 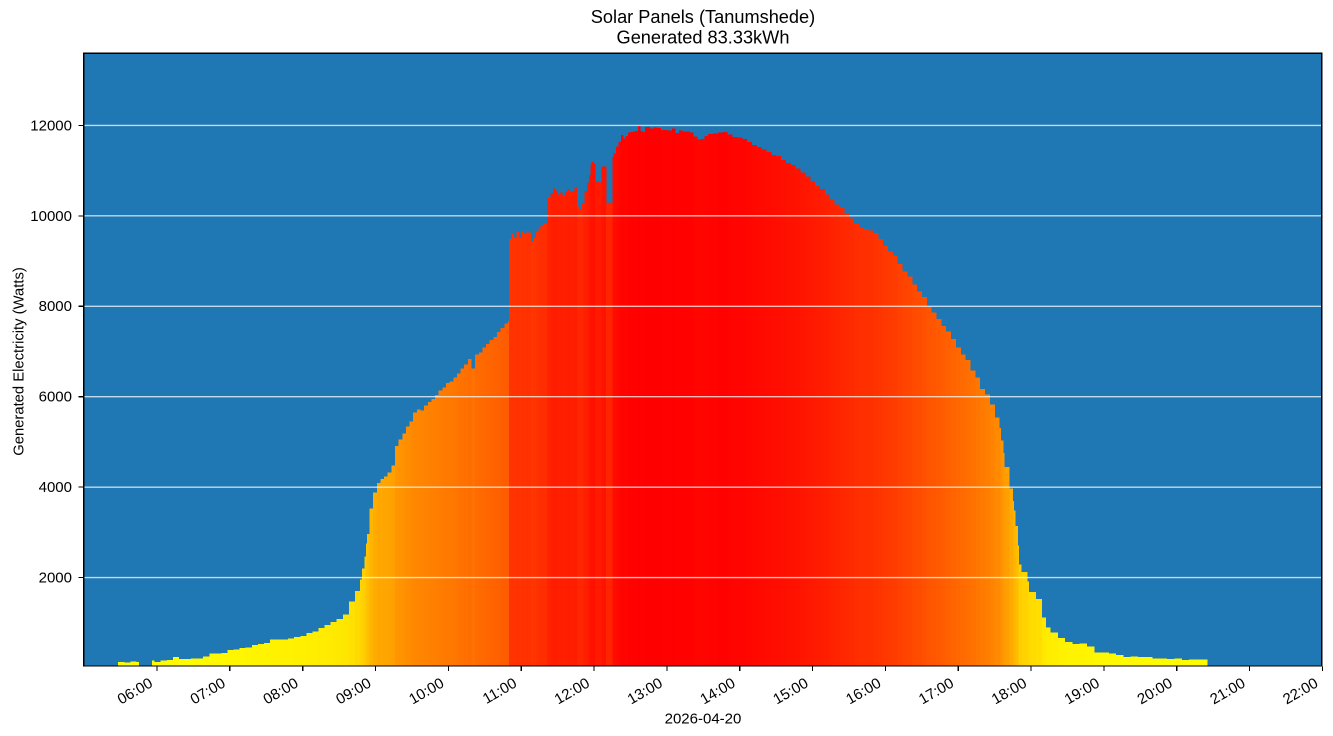 What do you see at coordinates (20, 361) in the screenshot?
I see `svg-text: Generated Electricity (Watts)` at bounding box center [20, 361].